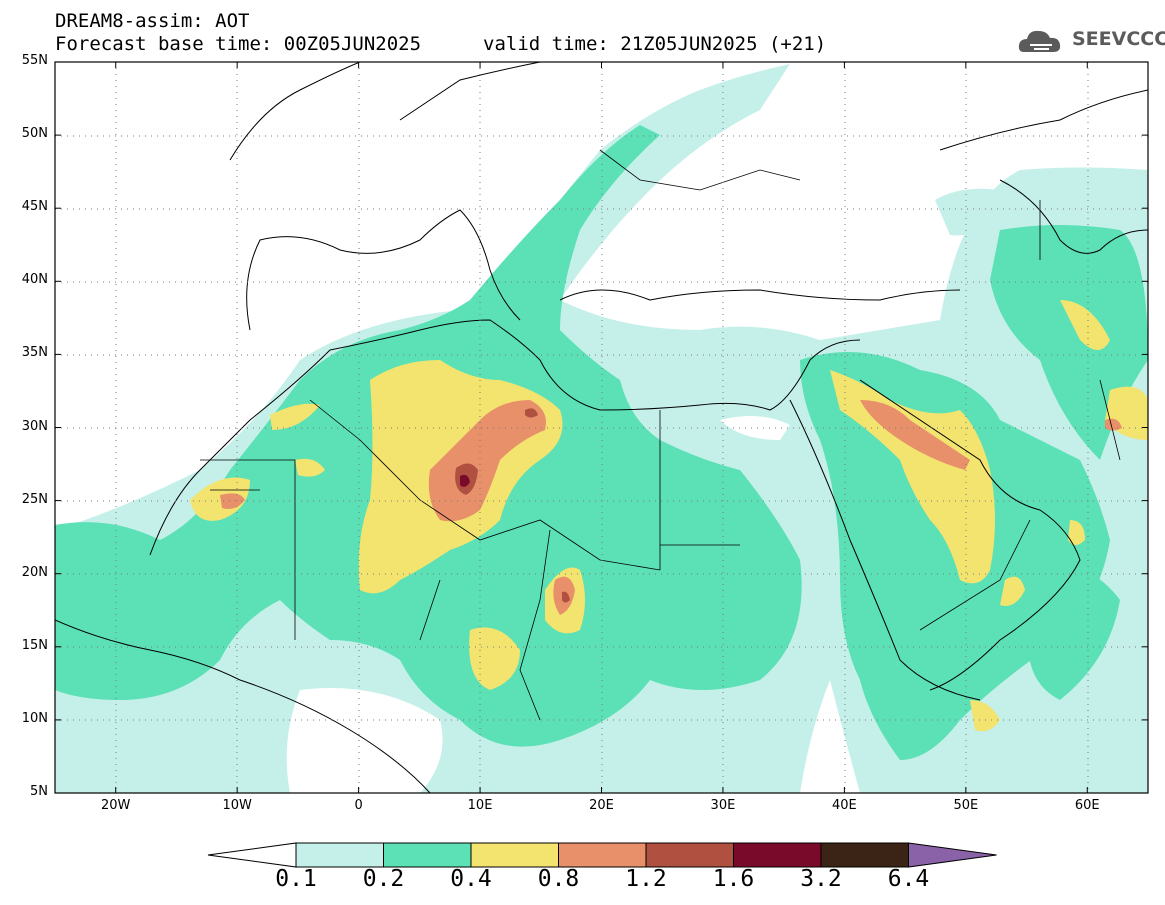 This screenshot has width=1165, height=905. What do you see at coordinates (821, 879) in the screenshot?
I see `colorbar-label: 3.2` at bounding box center [821, 879].